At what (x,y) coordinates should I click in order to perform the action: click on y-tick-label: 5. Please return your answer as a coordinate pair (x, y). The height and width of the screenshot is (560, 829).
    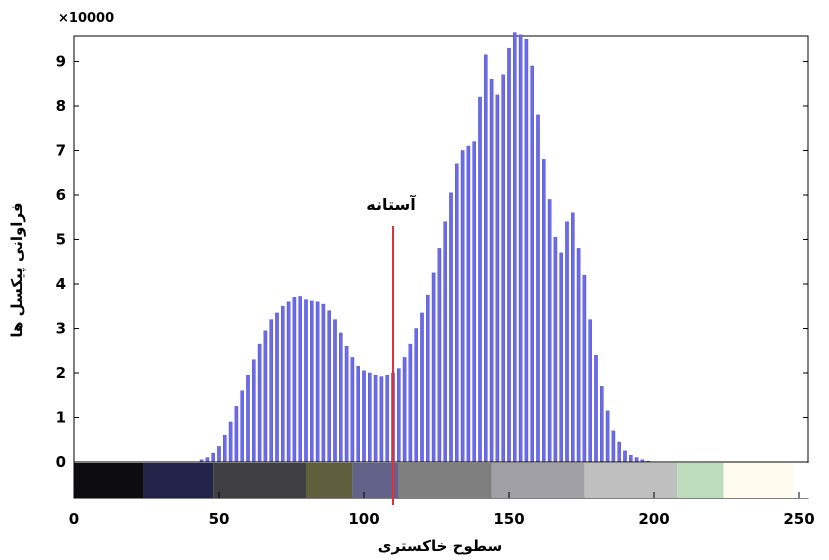
    Looking at the image, I should click on (61, 240).